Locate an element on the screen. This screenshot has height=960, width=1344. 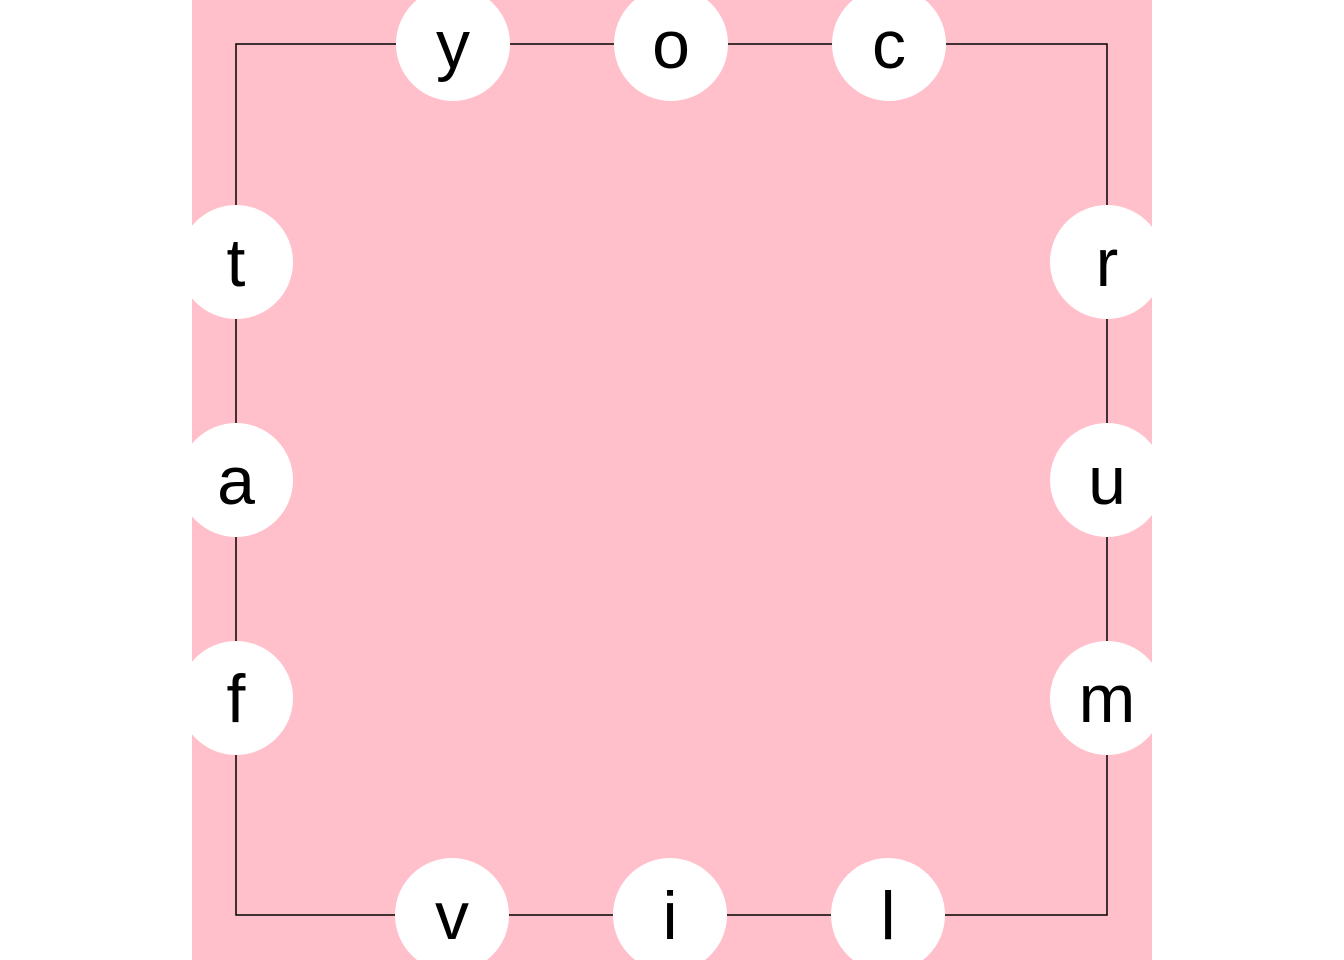
letter-node-top-2: o is located at coordinates (671, 50).